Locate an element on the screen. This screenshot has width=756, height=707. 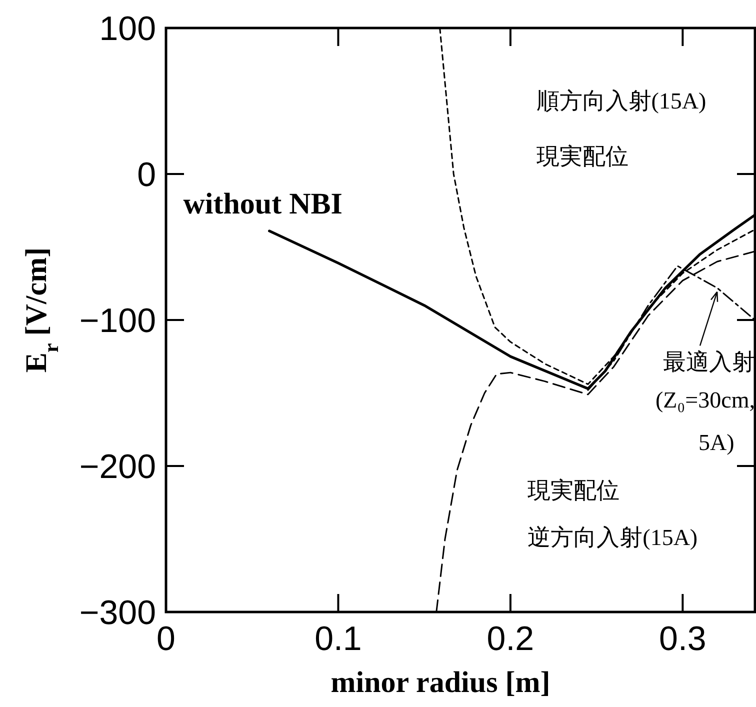
x-tick-label: 0.2 is located at coordinates (510, 639).